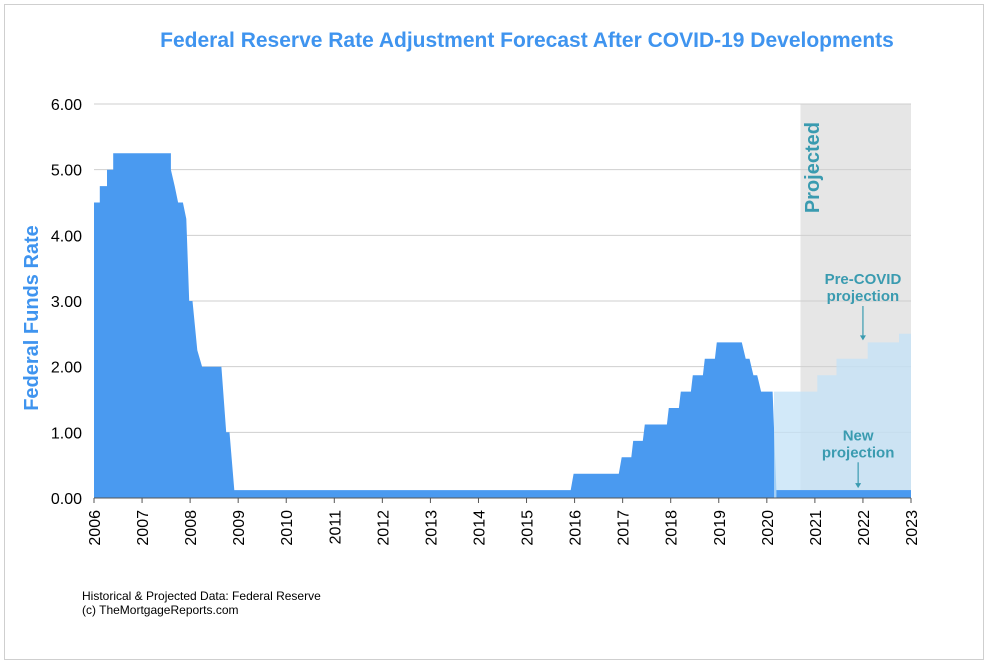 This screenshot has height=667, width=990. What do you see at coordinates (66, 499) in the screenshot?
I see `y-tick-label: 0.00` at bounding box center [66, 499].